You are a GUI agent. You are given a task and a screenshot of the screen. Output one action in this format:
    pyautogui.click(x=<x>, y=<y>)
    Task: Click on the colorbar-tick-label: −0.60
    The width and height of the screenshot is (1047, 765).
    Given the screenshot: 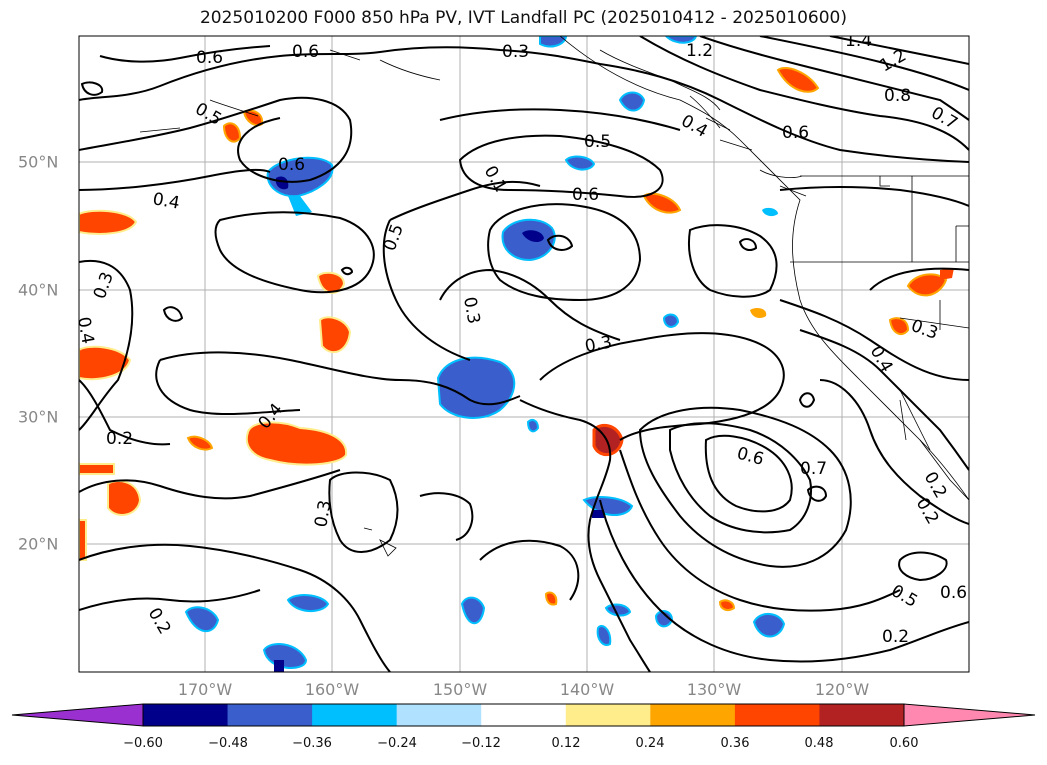 What is the action you would take?
    pyautogui.click(x=143, y=743)
    